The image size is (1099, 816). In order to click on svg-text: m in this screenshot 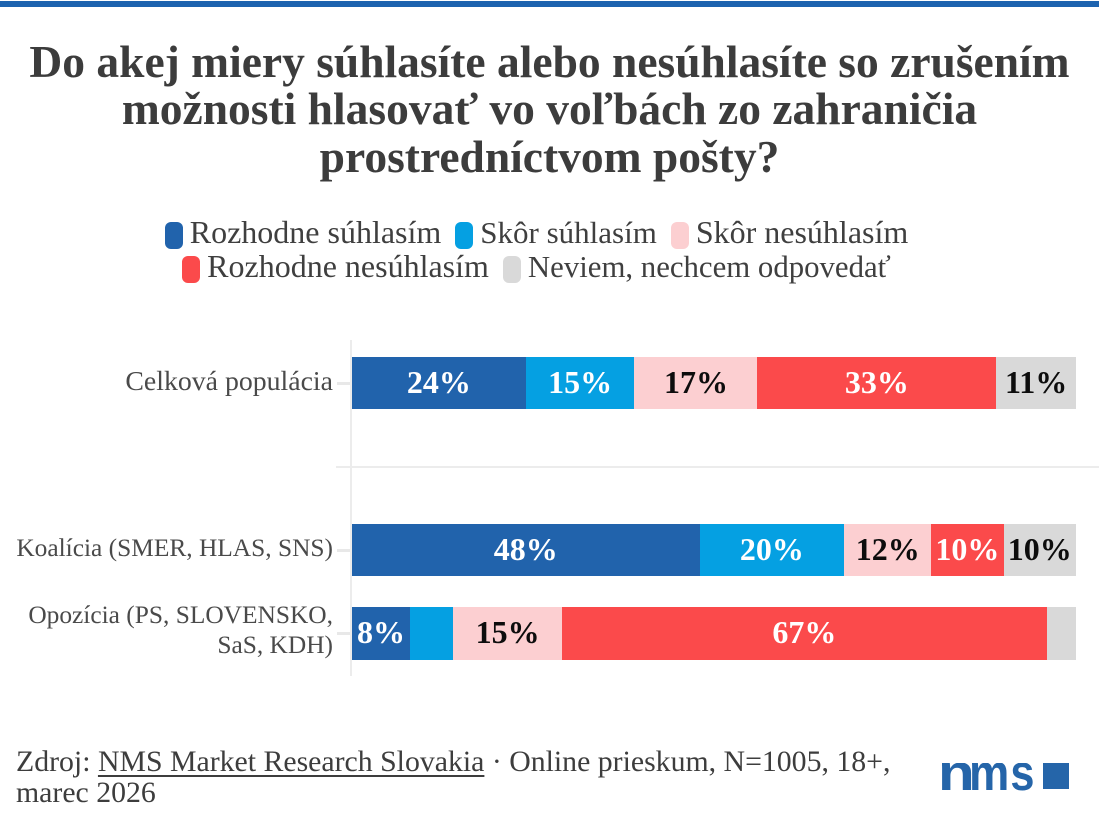, I will do `click(989, 777)`.